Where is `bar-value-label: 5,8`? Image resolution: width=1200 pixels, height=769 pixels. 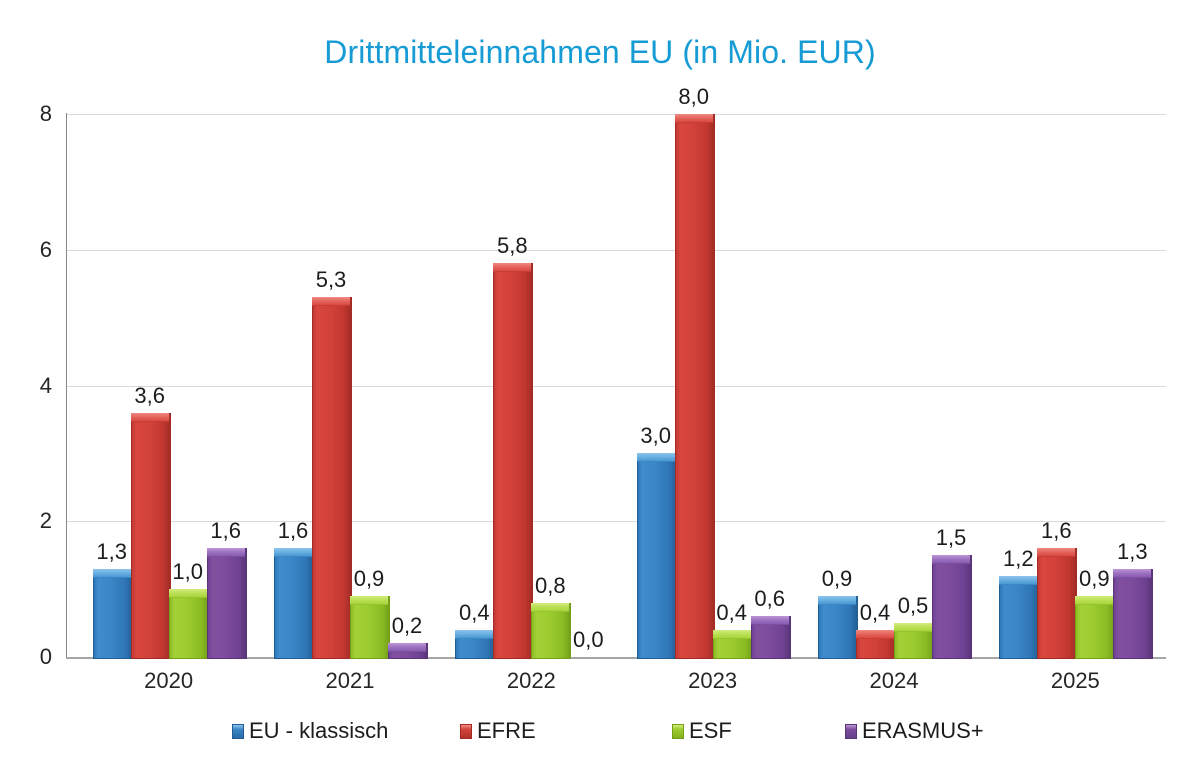
bar-value-label: 5,8 is located at coordinates (512, 245).